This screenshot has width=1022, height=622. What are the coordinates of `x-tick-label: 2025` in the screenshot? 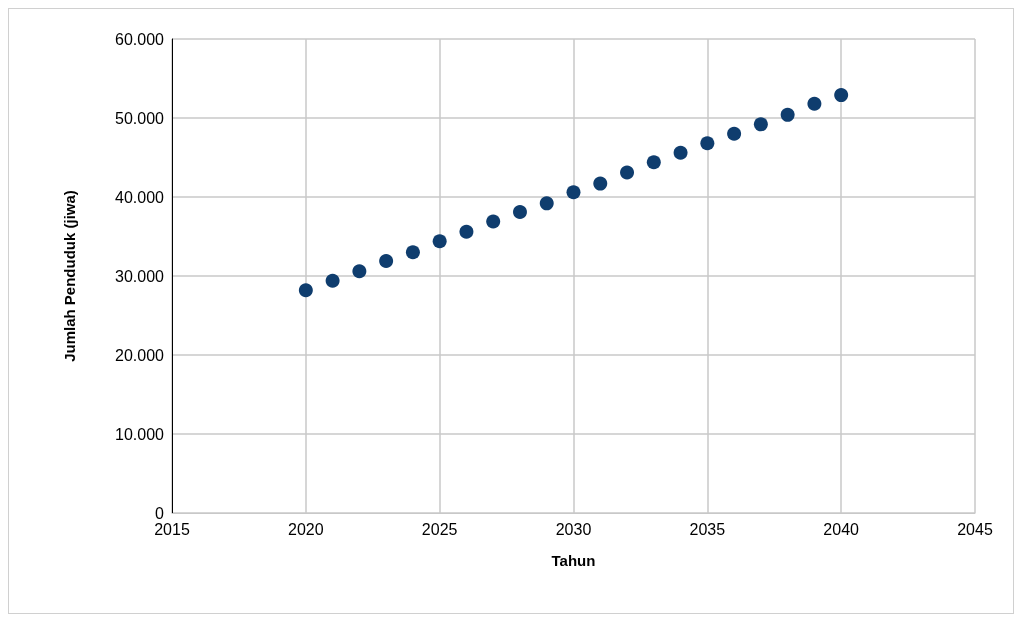 It's located at (439, 529).